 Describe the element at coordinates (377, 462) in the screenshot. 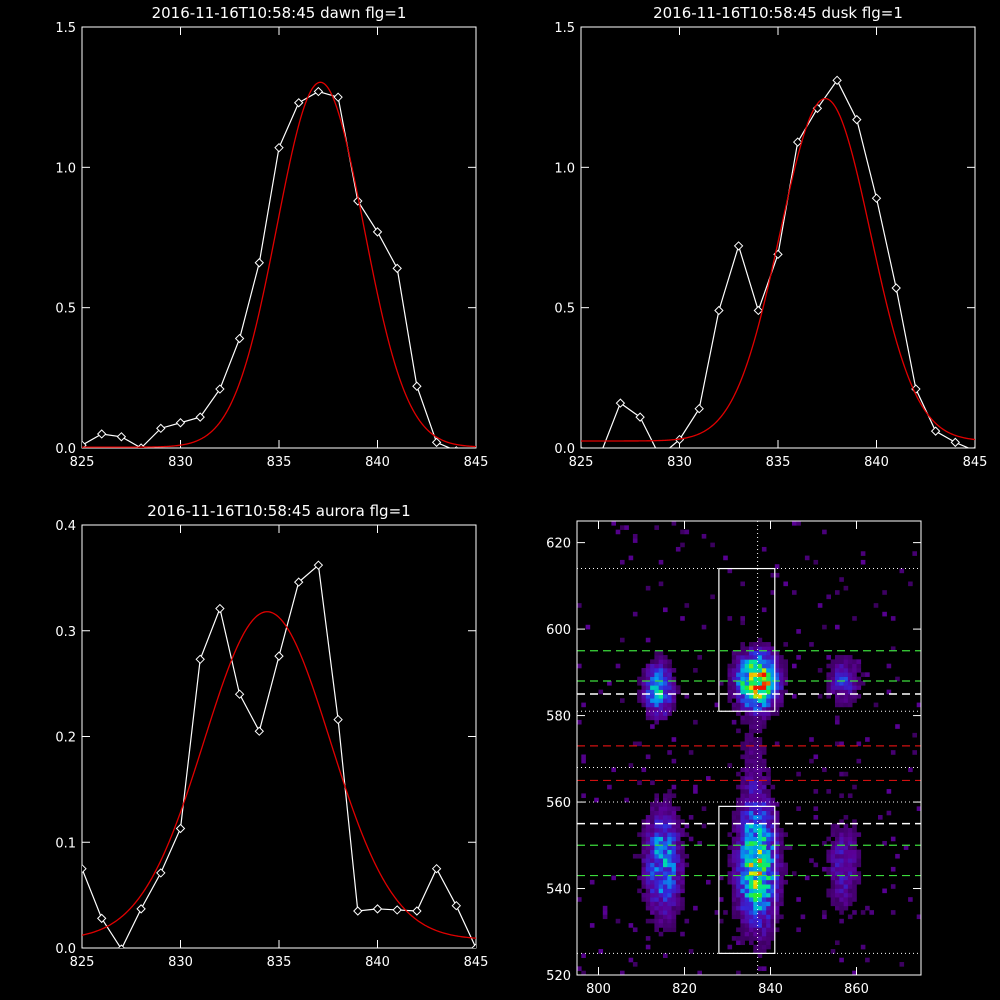

I see `x-tick-label: 840` at that location.